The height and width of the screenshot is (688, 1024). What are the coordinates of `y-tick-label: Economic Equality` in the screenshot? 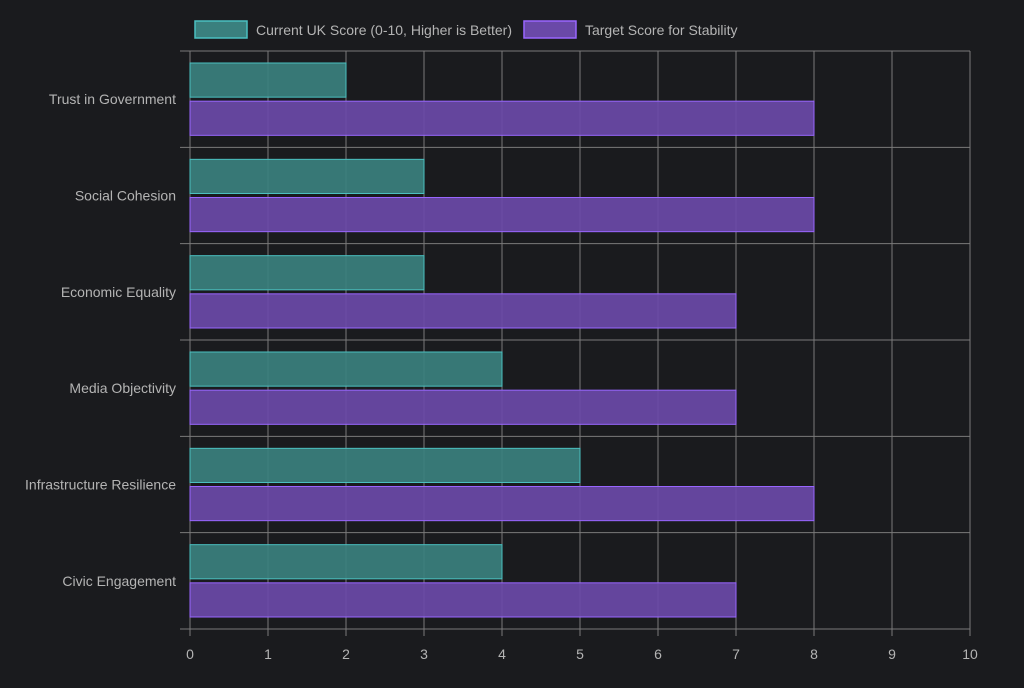 It's located at (118, 292).